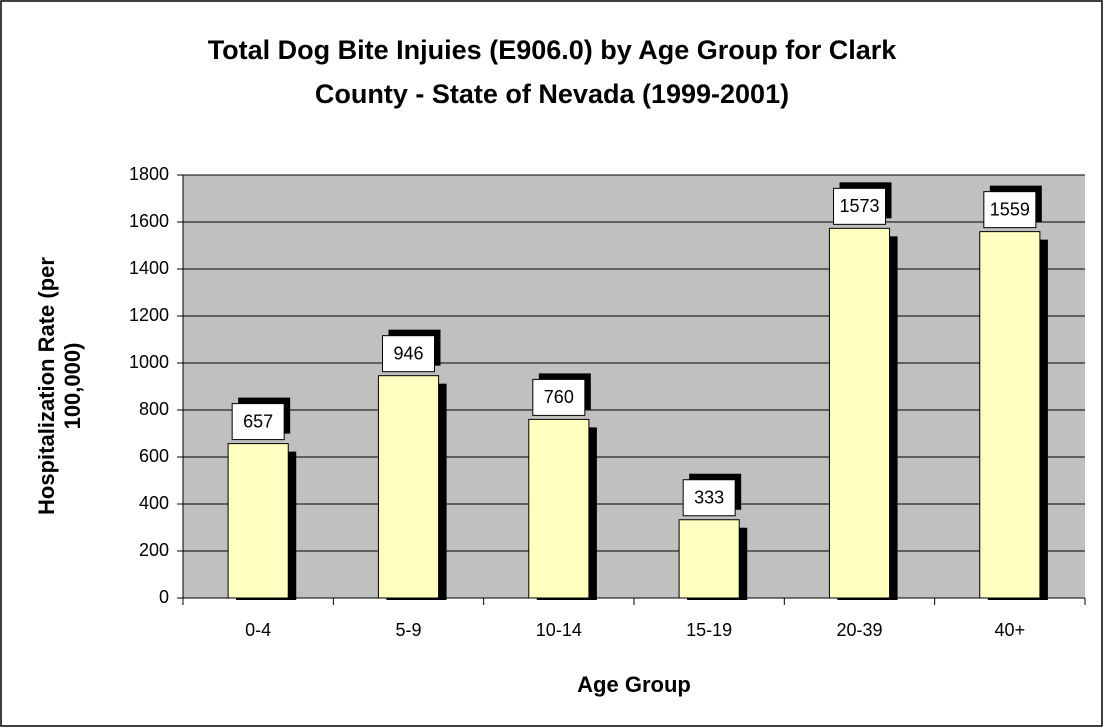 Image resolution: width=1104 pixels, height=728 pixels. Describe the element at coordinates (634, 684) in the screenshot. I see `x-axis-title: Age Group` at that location.